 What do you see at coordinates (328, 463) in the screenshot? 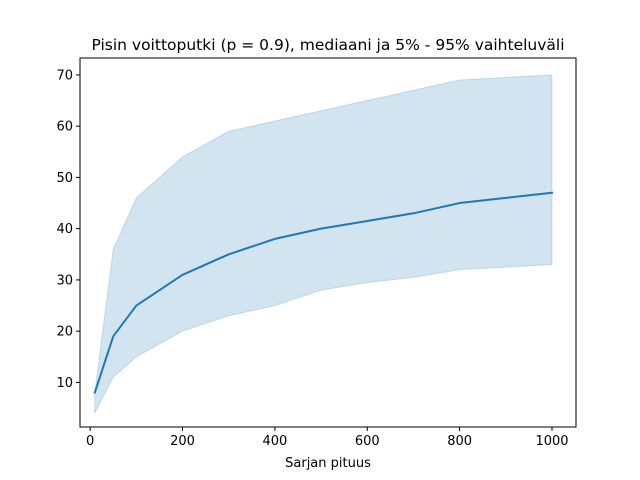
I see `x-axis-label: Sarjan pituus` at bounding box center [328, 463].